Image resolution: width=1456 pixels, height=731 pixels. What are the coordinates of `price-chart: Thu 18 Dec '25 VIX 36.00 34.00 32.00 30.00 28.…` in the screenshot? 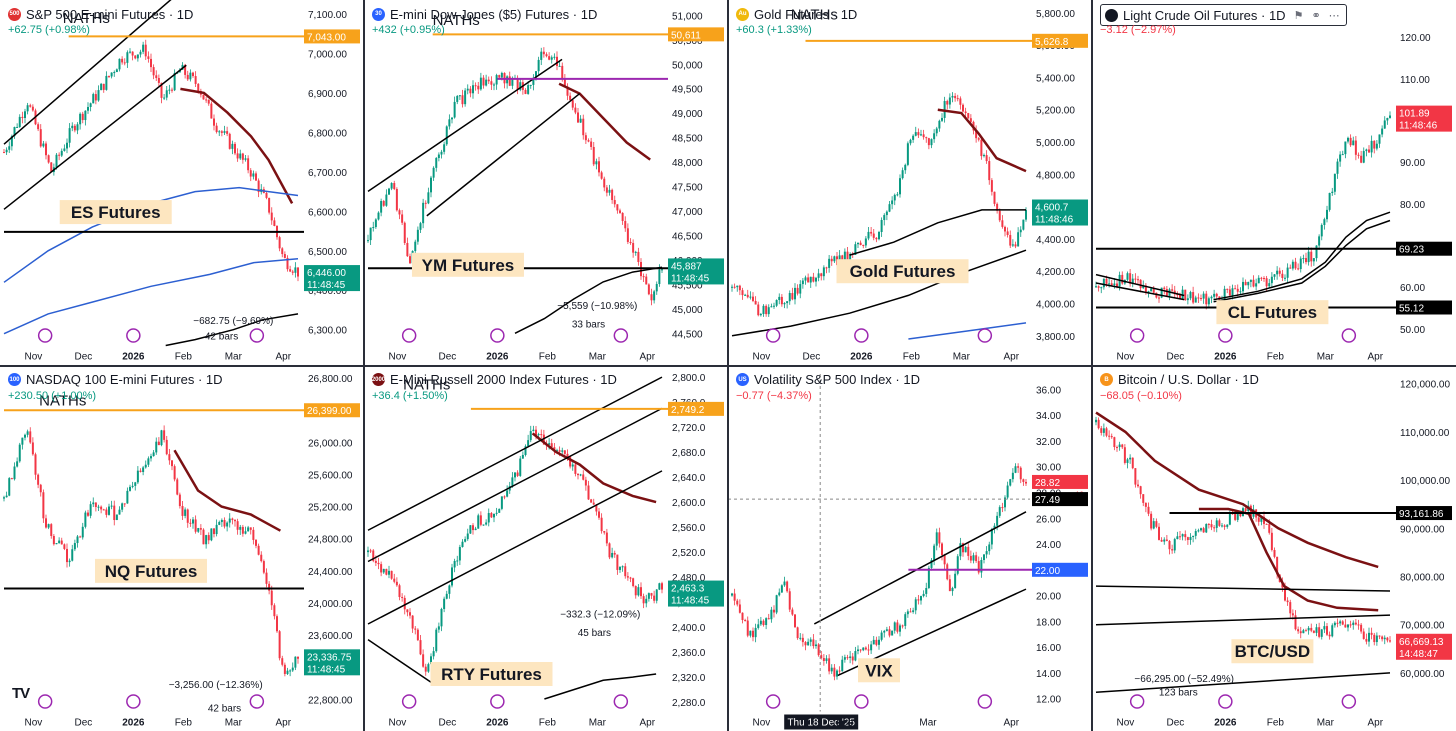 It's located at (910, 548).